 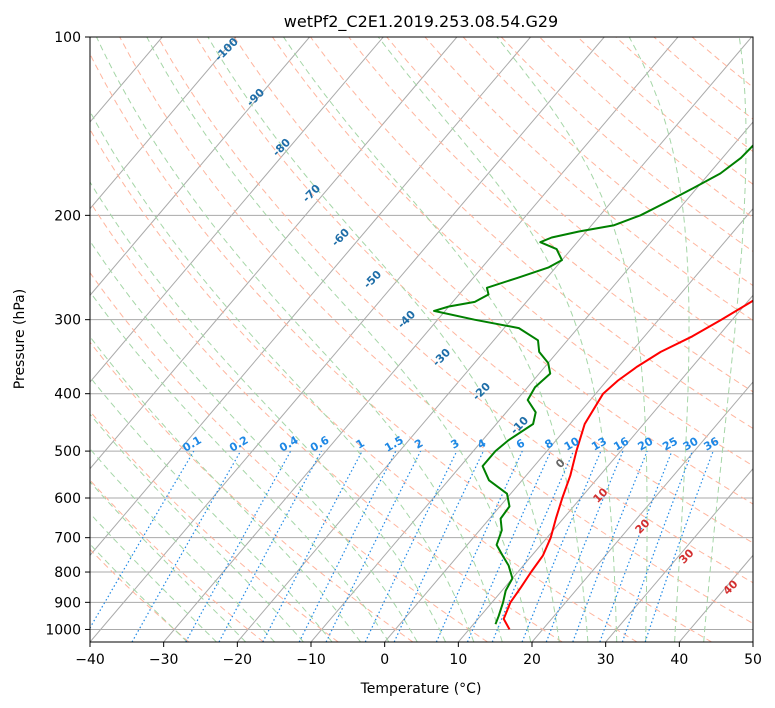 I want to click on y-tick-label: 800, so click(x=67, y=573).